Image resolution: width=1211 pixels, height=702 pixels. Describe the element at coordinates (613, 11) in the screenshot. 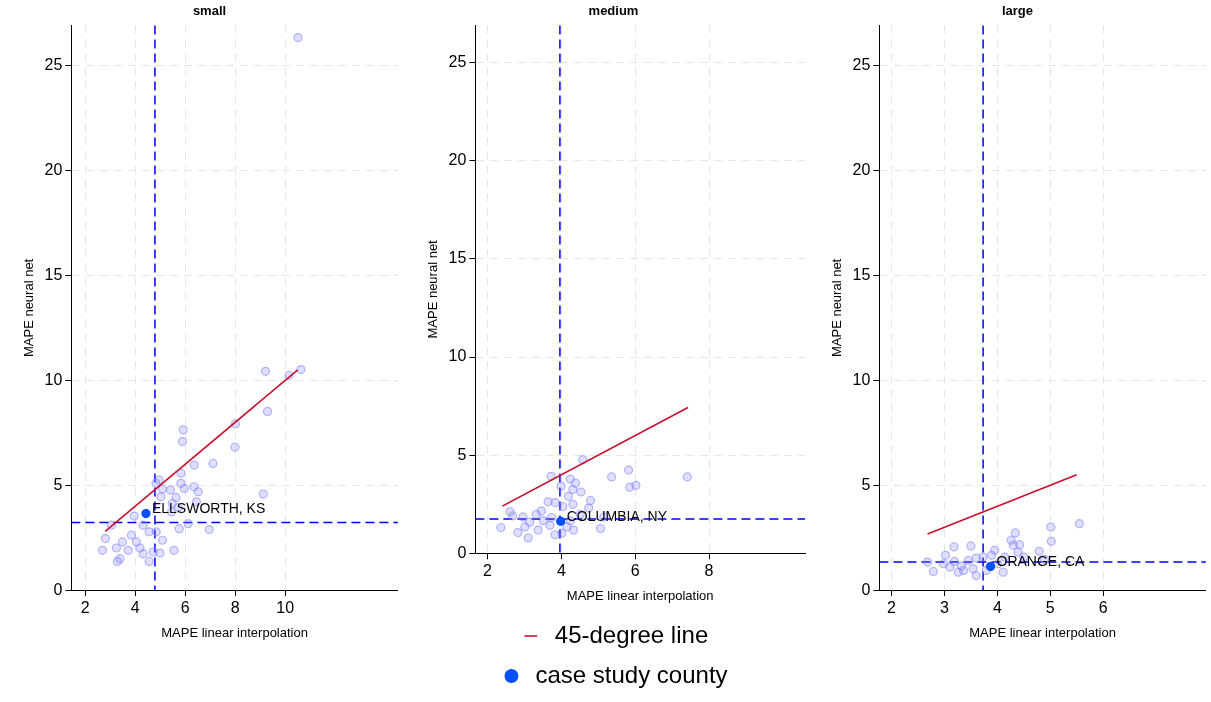

I see `chart-title: medium` at that location.